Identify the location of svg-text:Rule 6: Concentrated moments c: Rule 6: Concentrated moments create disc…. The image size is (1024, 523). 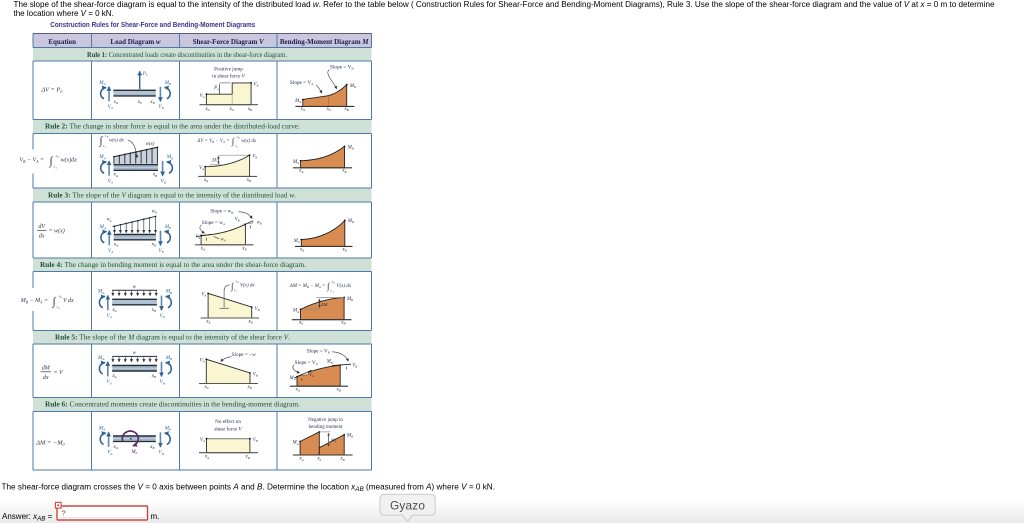
(172, 405).